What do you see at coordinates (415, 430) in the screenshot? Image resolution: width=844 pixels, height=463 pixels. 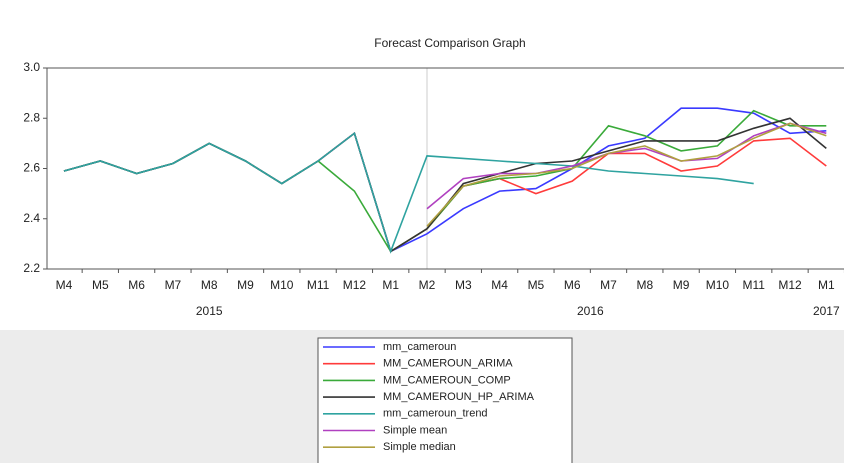 I see `legend-label: Simple mean` at bounding box center [415, 430].